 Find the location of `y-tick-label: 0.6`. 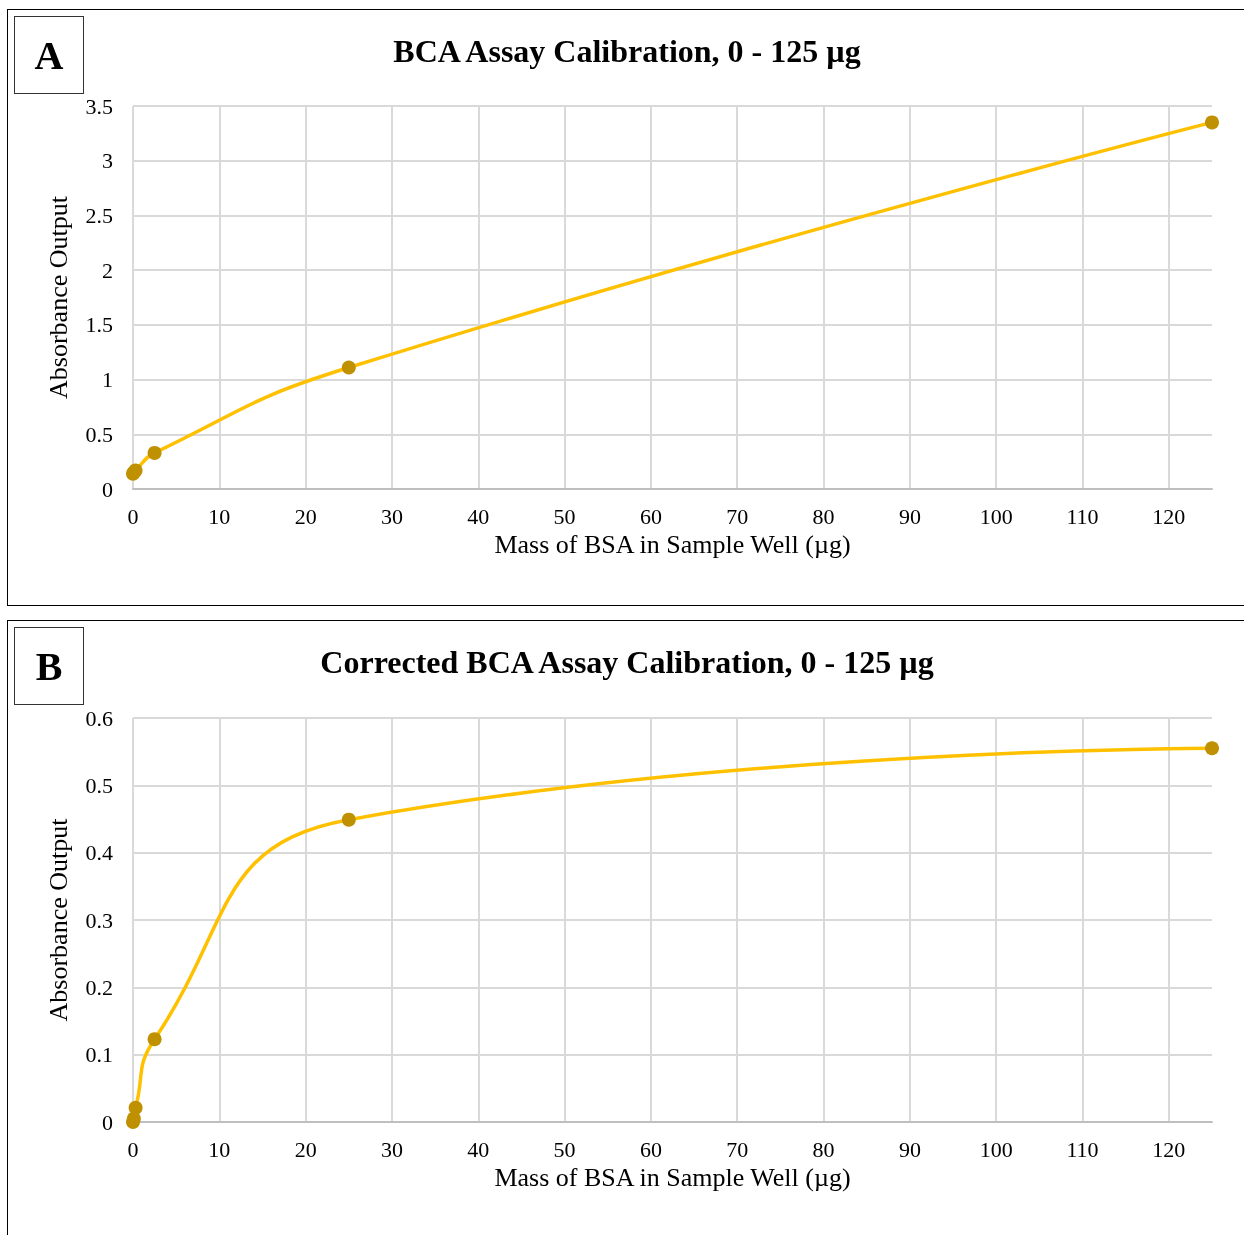

y-tick-label: 0.6 is located at coordinates (99, 718).